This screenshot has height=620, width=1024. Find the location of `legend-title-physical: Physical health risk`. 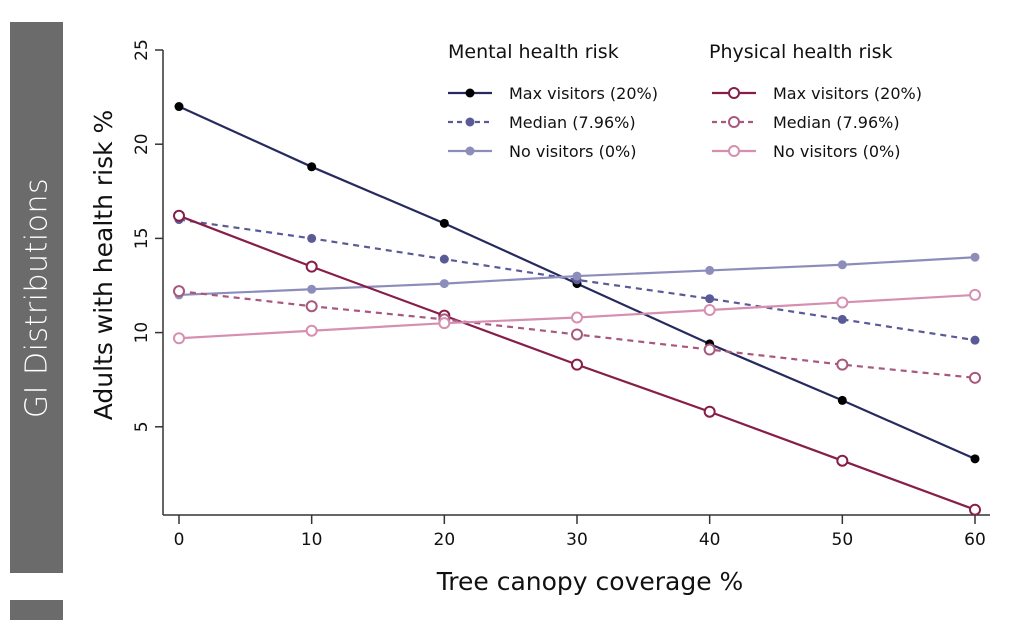

legend-title-physical: Physical health risk is located at coordinates (801, 52).